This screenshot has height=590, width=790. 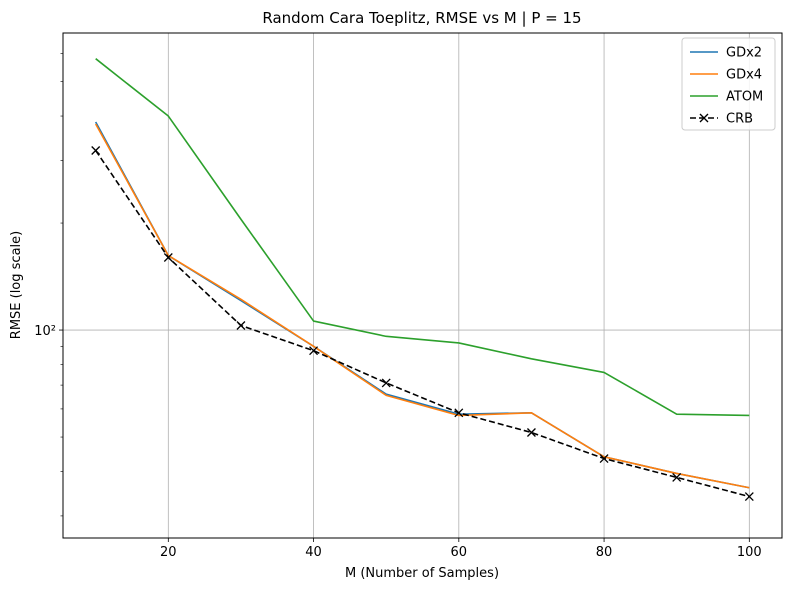 I want to click on y-axis-label: RMSE (log scale), so click(x=16, y=285).